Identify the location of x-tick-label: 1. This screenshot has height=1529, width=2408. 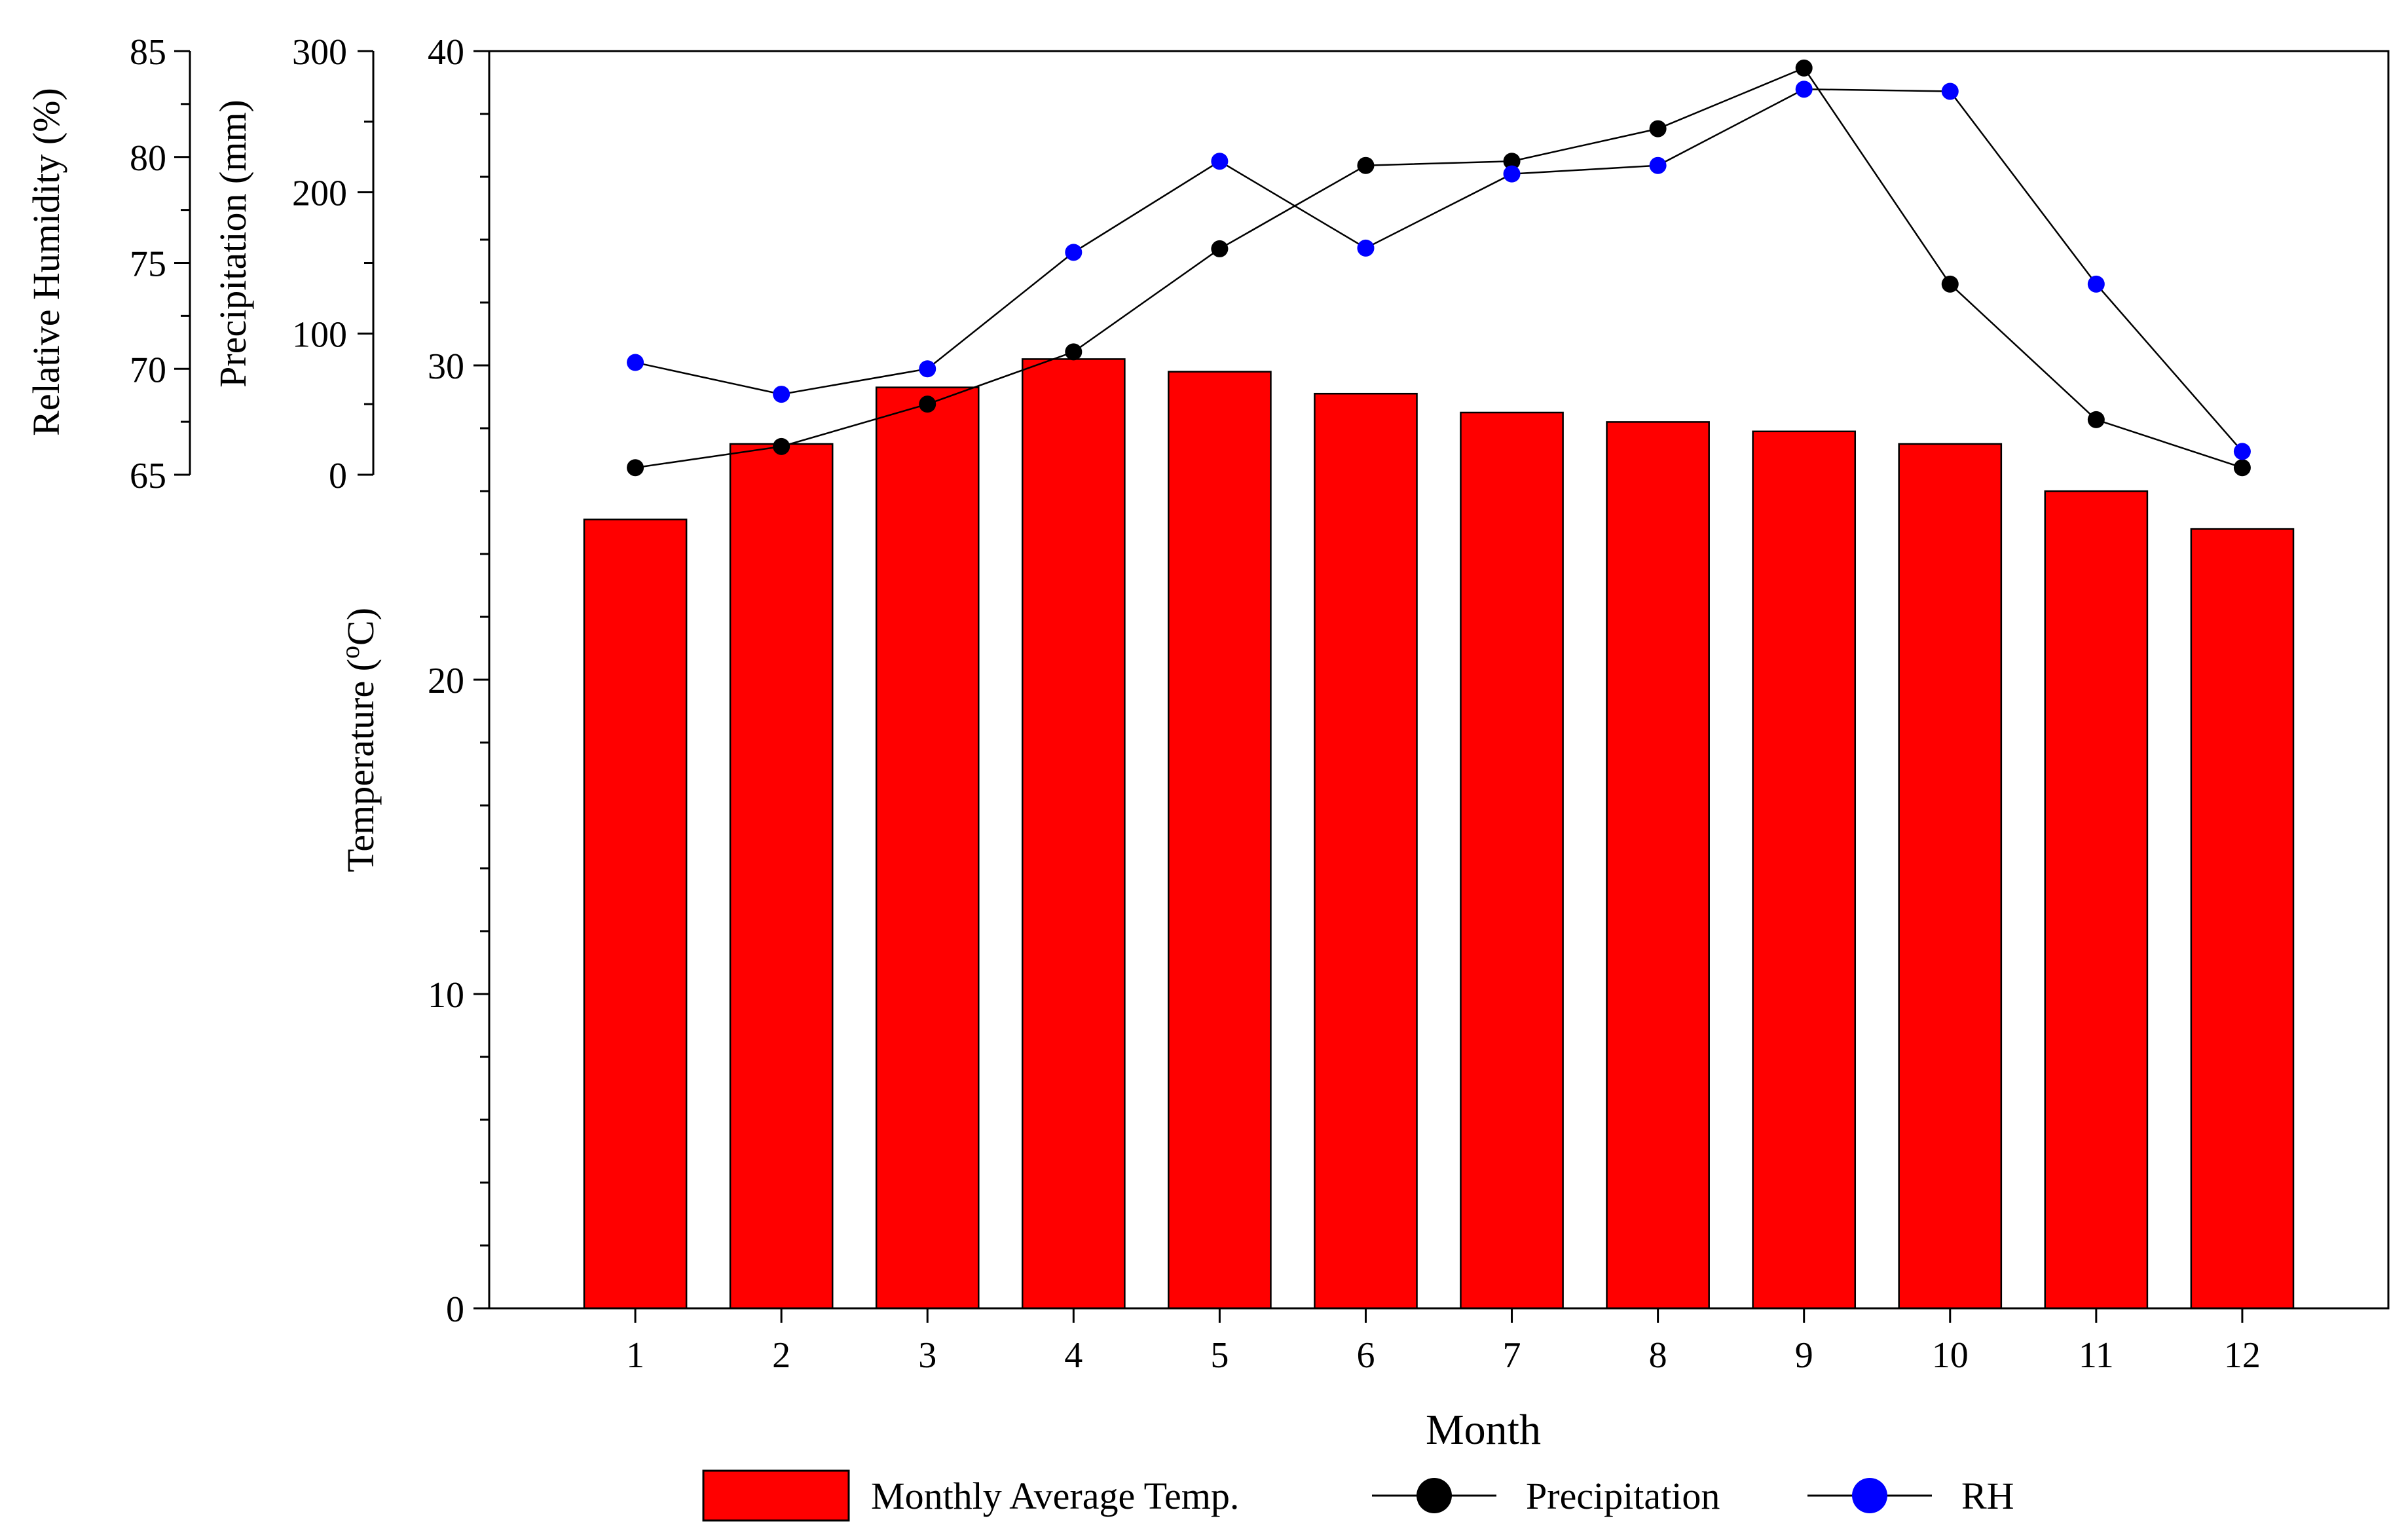
(635, 1355).